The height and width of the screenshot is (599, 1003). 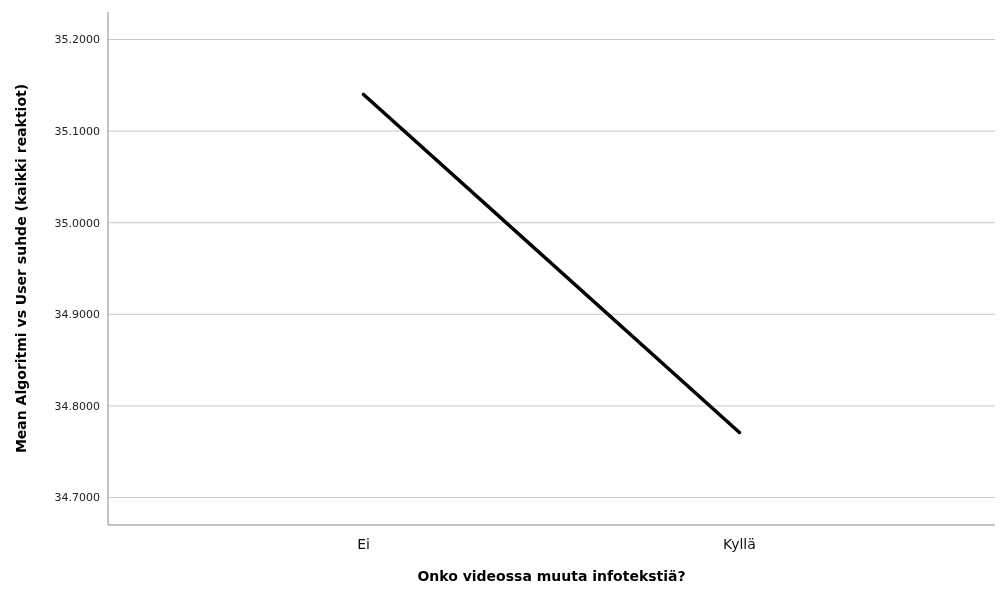 What do you see at coordinates (77, 315) in the screenshot?
I see `y-tick-label: 34.9000` at bounding box center [77, 315].